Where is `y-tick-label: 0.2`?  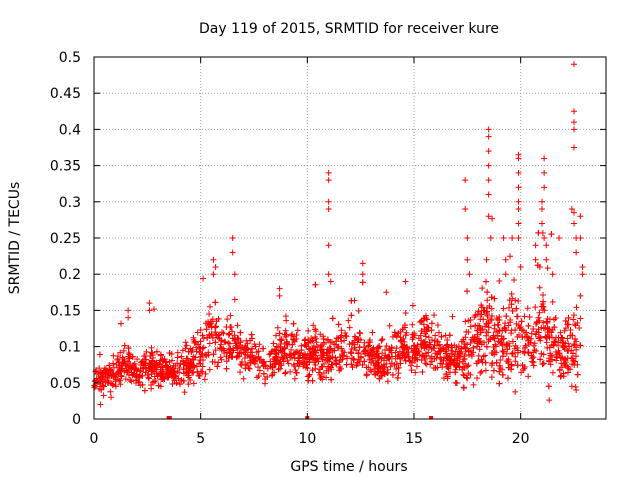
y-tick-label: 0.2 is located at coordinates (70, 275).